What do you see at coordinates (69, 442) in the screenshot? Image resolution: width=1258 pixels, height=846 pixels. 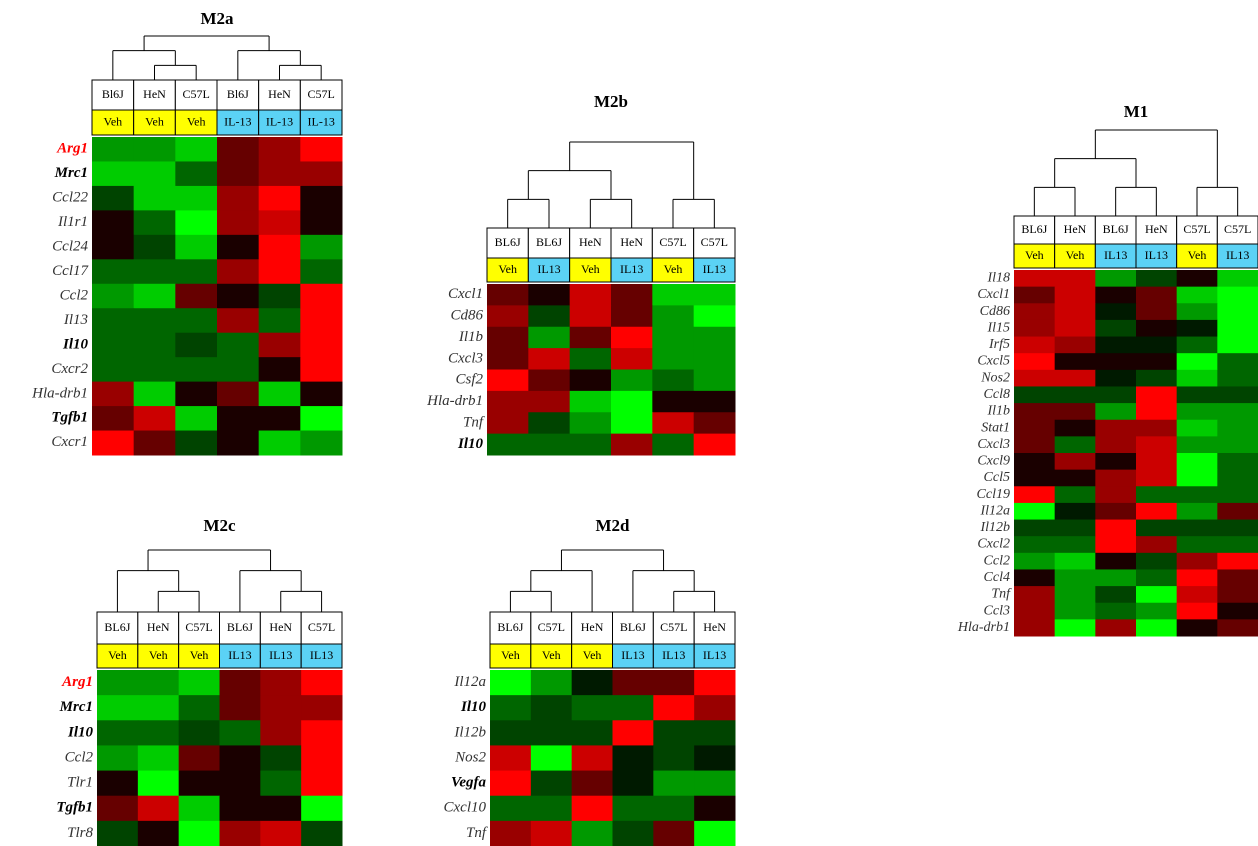 I see `row-label: Cxcr1` at bounding box center [69, 442].